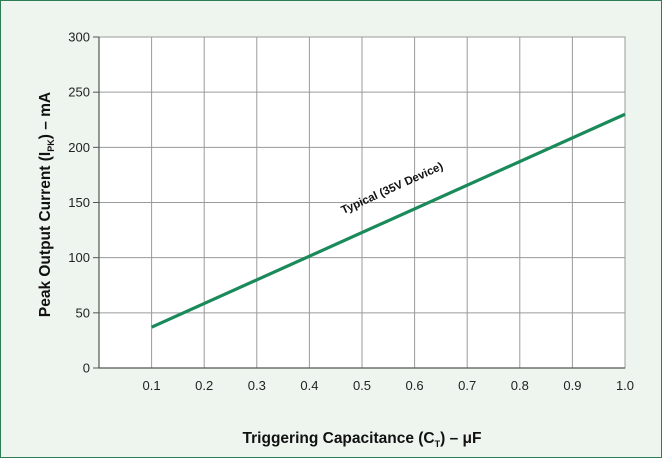 This screenshot has height=458, width=662. What do you see at coordinates (388, 385) in the screenshot?
I see `x-tick-labels: 0.1 0.2 0.3 0.4 0.5 0.6 0.7 0.8 0.9 1.0` at bounding box center [388, 385].